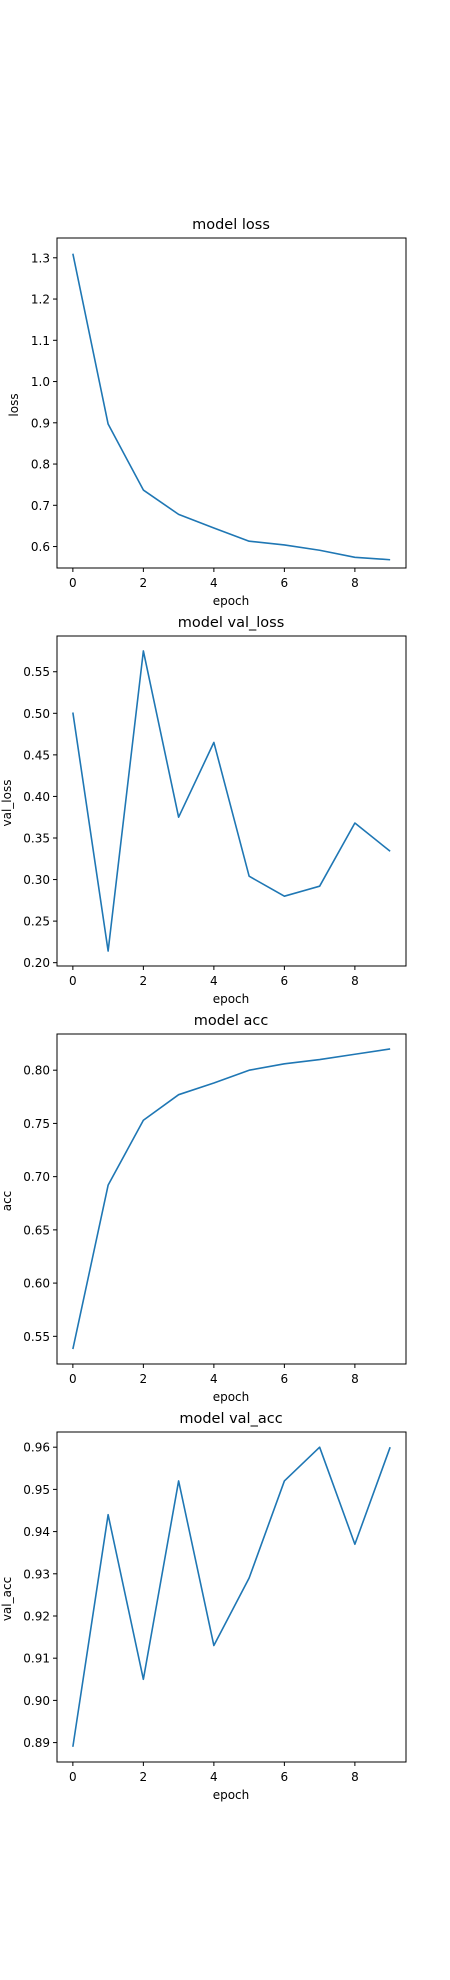 This screenshot has width=450, height=1980. What do you see at coordinates (40, 547) in the screenshot?
I see `y-tick-label: 0.6` at bounding box center [40, 547].